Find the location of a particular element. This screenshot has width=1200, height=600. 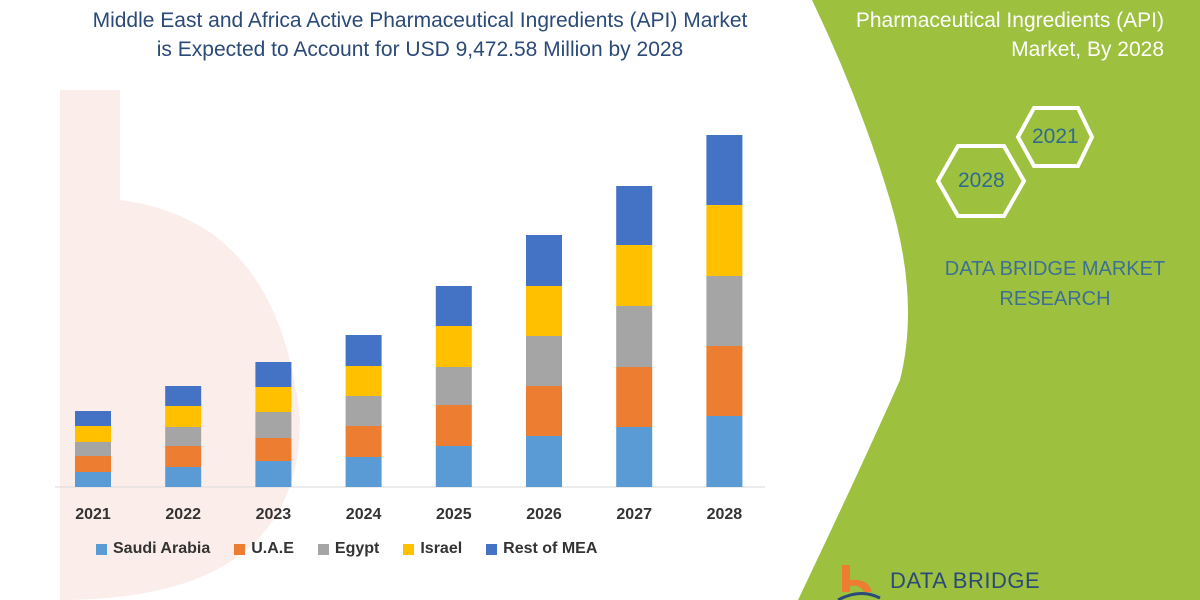

legend-item: Rest of MEA is located at coordinates (541, 549).